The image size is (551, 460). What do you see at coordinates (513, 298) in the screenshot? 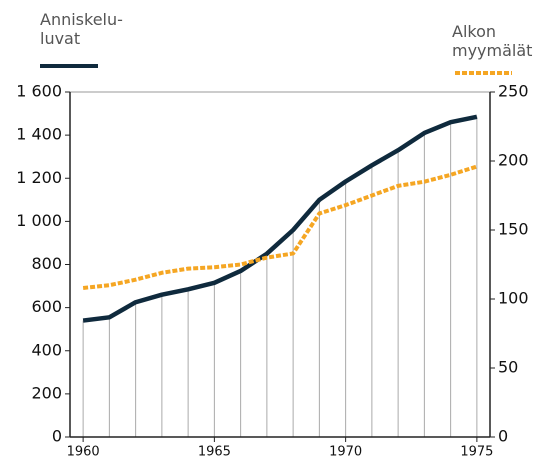
I see `y2-tick-label: 100` at bounding box center [513, 298].